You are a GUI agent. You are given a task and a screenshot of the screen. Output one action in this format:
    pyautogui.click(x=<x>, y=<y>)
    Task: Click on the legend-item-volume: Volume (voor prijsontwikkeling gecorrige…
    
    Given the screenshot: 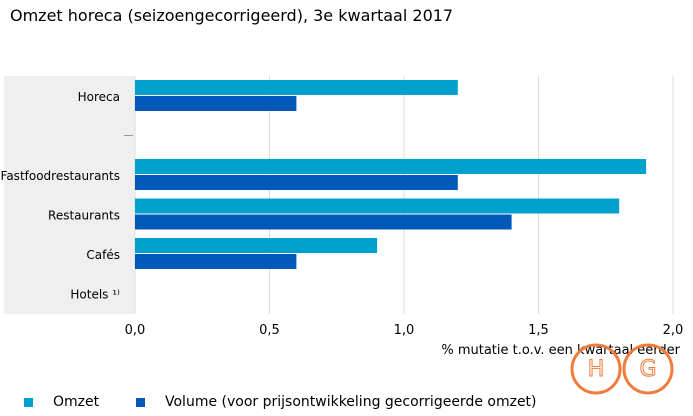 What is the action you would take?
    pyautogui.click(x=336, y=402)
    